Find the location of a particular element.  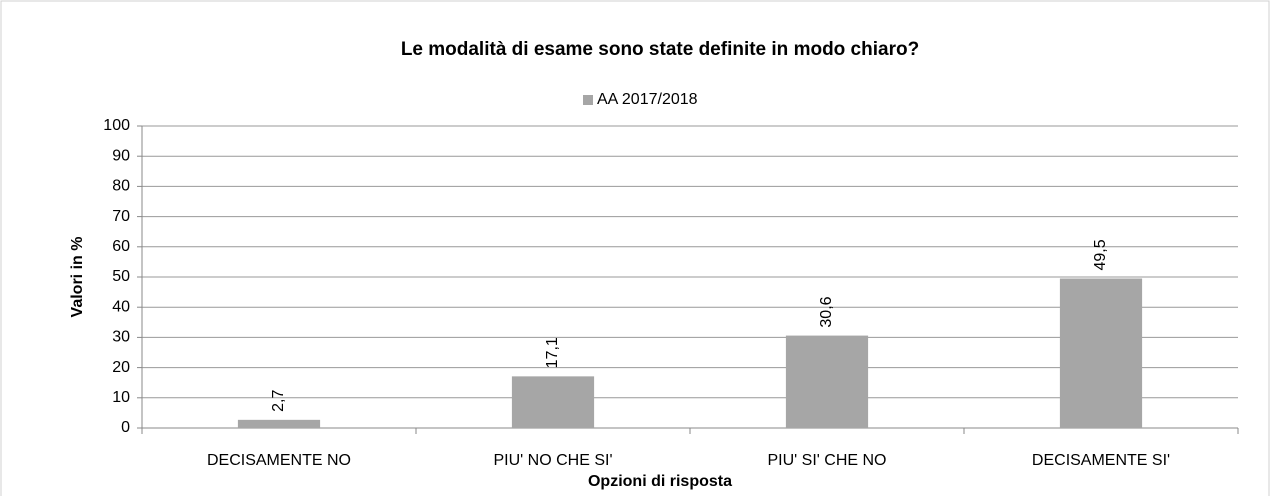

y-tick-label: 90 is located at coordinates (121, 155).